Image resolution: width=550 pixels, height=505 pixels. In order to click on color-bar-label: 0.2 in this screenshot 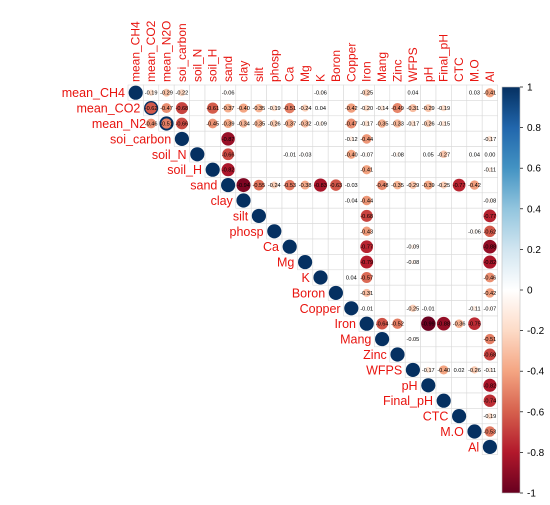, I will do `click(534, 250)`.